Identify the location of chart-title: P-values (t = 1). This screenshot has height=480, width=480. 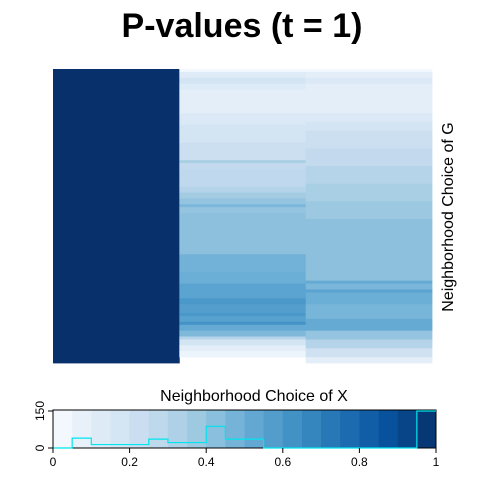
(242, 26).